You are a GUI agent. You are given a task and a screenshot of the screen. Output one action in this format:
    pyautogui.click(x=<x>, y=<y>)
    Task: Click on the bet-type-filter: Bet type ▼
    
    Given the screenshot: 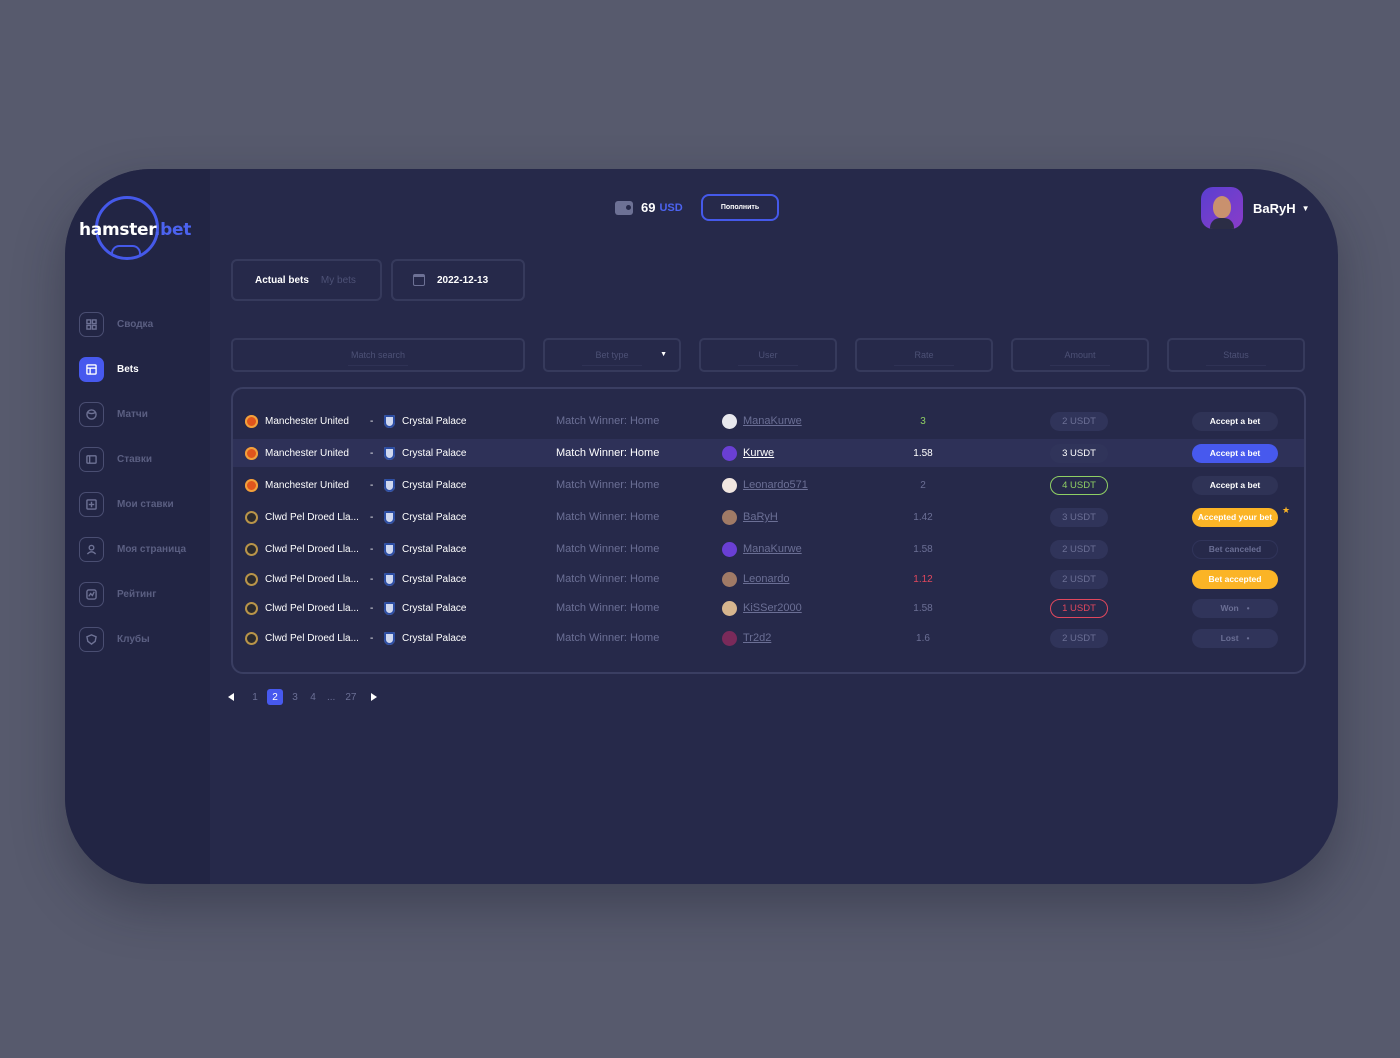 What is the action you would take?
    pyautogui.click(x=612, y=355)
    